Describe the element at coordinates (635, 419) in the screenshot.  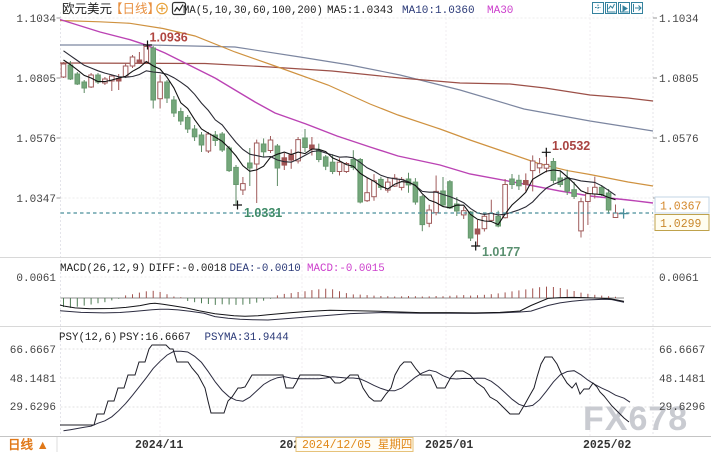
I see `svg-text: FX678` at that location.